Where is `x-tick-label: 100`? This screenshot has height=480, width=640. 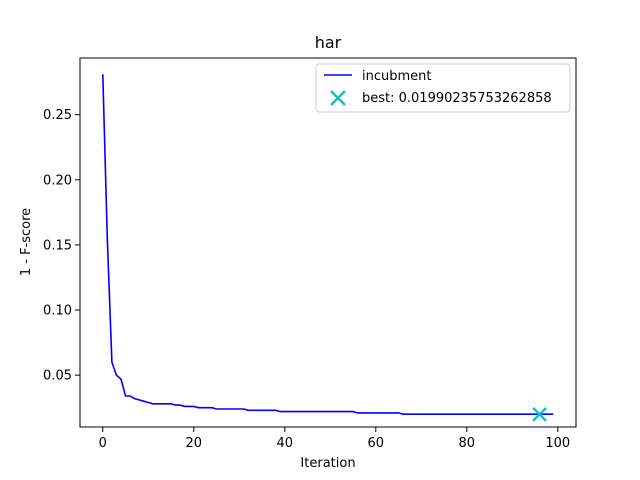
x-tick-label: 100 is located at coordinates (557, 443).